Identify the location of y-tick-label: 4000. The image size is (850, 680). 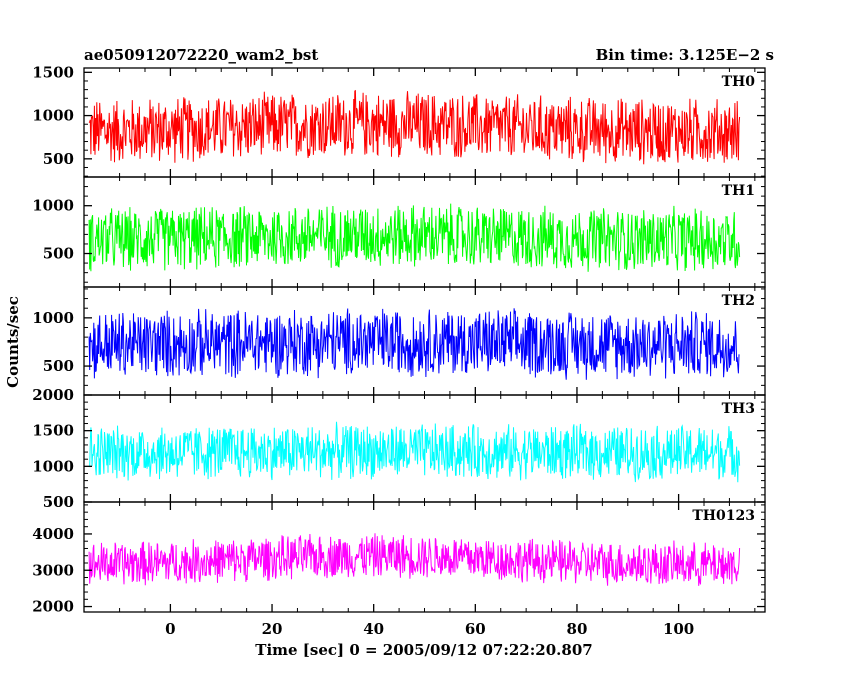
(53, 534).